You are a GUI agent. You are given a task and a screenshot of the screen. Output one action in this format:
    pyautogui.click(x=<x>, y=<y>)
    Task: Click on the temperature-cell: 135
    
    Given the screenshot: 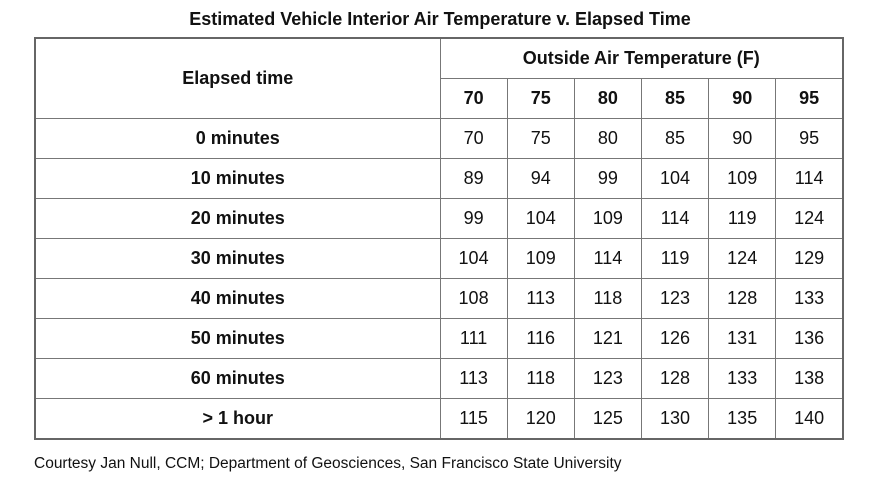 What is the action you would take?
    pyautogui.click(x=742, y=419)
    